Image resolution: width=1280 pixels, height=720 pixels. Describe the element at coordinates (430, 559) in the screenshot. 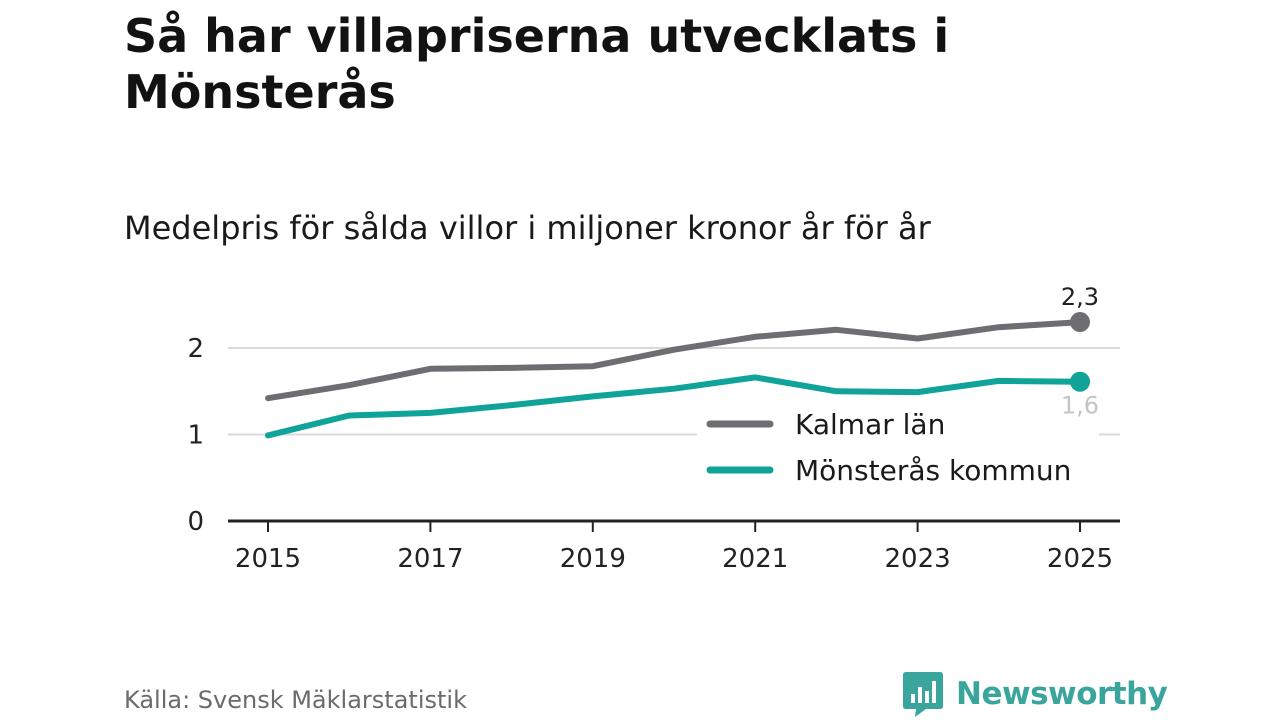

I see `x-tick-label-2017: 2017` at that location.